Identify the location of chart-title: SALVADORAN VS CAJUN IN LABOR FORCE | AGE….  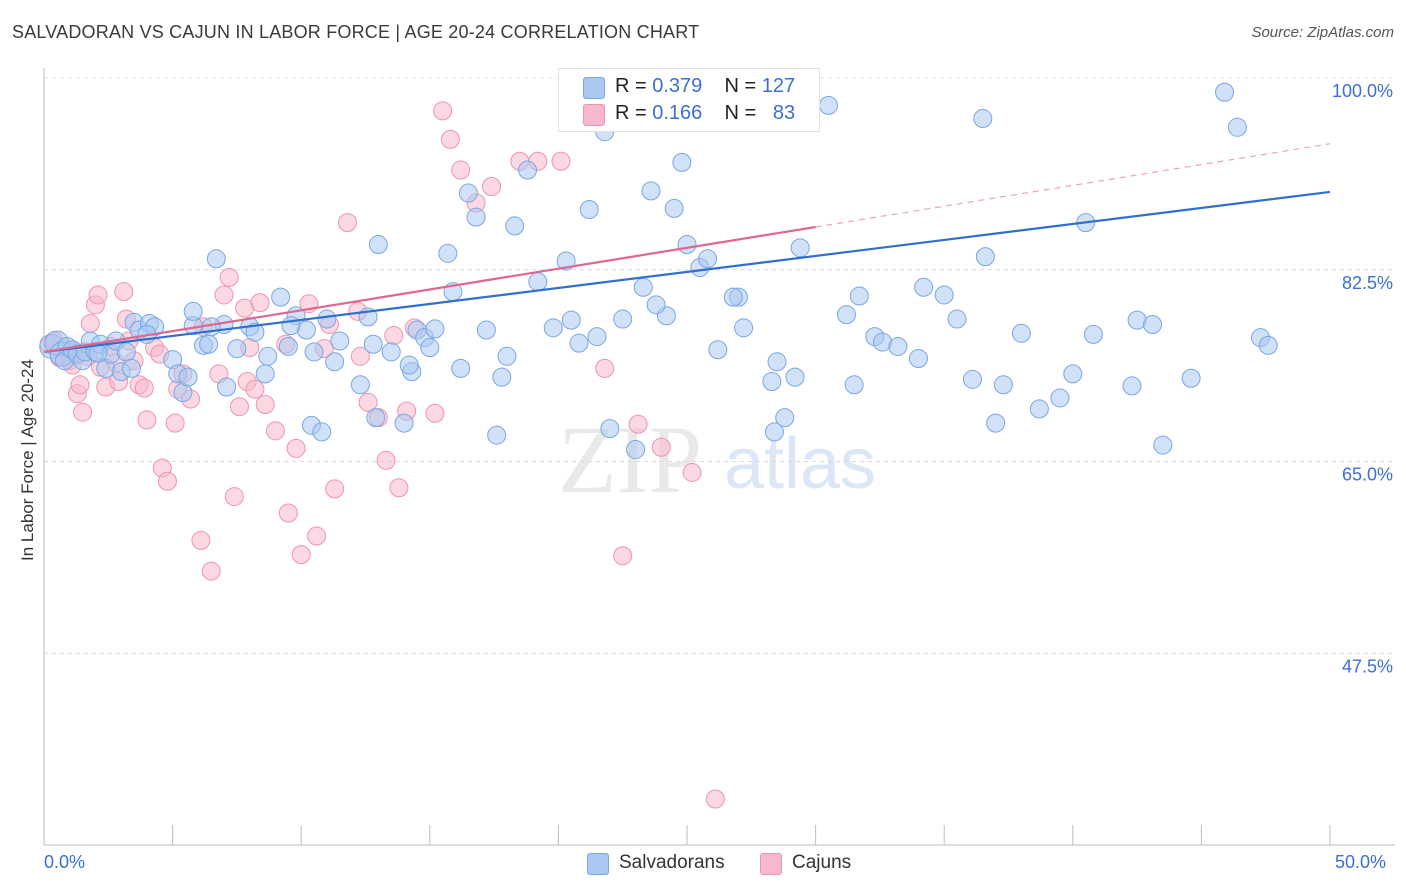
(356, 32).